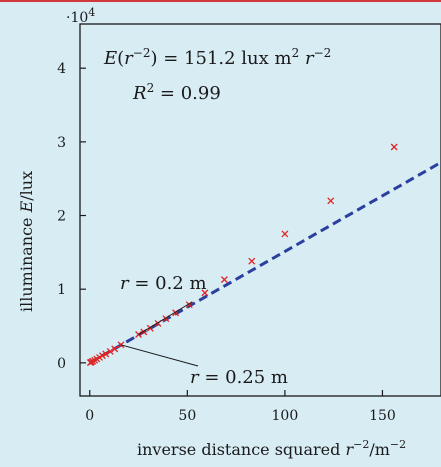  I want to click on annotation-layer: r = 0.2 m r = 0.25 m, so click(204, 330).